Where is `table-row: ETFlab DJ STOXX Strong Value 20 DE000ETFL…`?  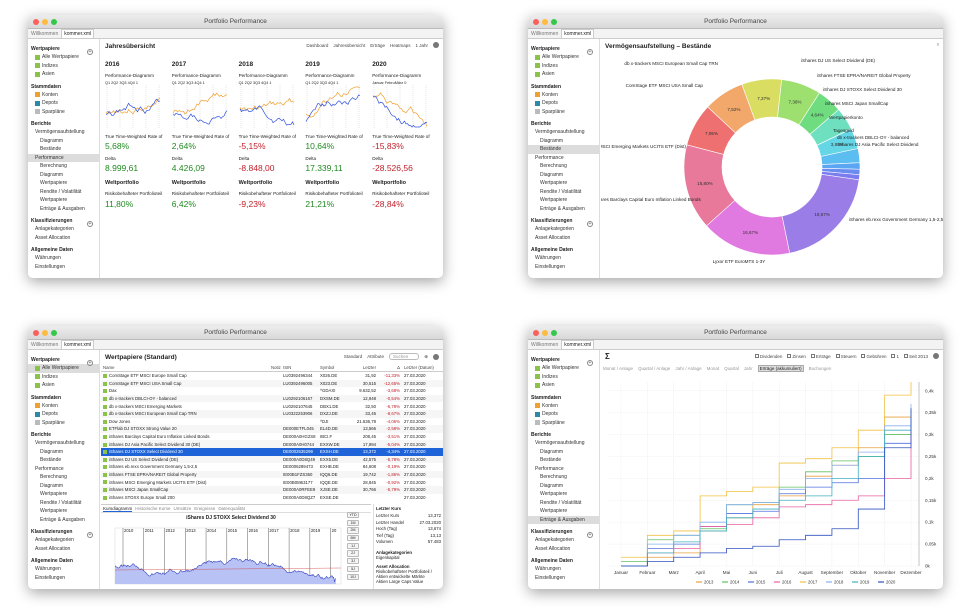
table-row: ETFlab DJ STOXX Strong Value 20 DE000ETFL… is located at coordinates (272, 429).